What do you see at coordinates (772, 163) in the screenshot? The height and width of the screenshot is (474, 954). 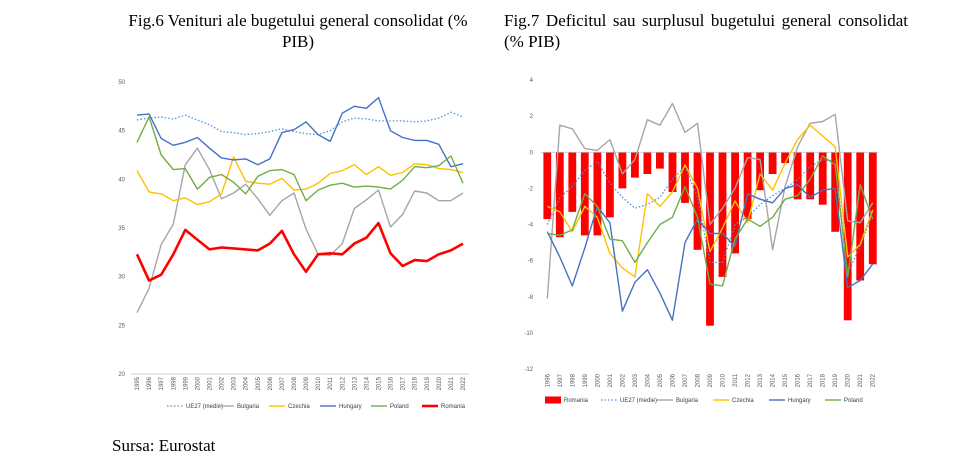 I see `bar-romania-2014` at bounding box center [772, 163].